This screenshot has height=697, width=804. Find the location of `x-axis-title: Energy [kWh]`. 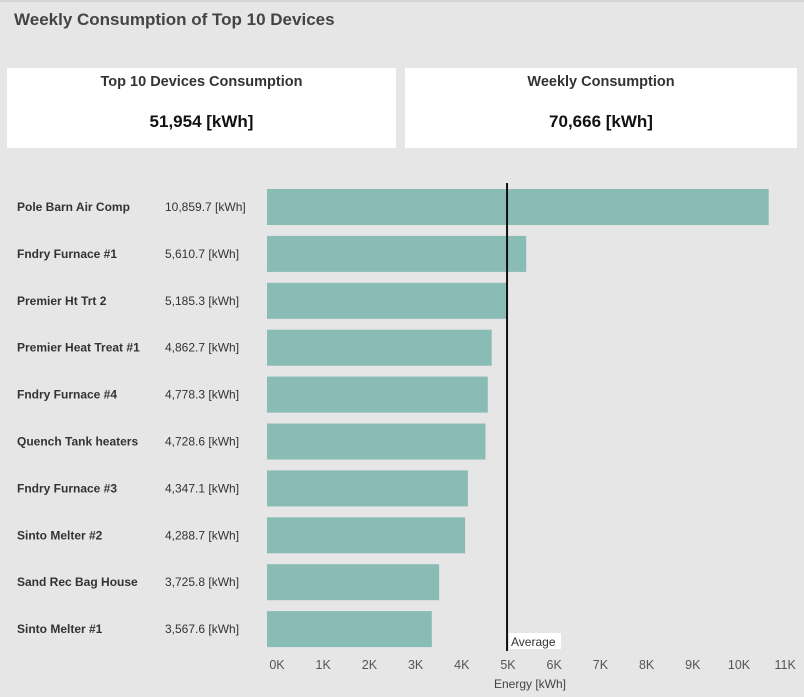

x-axis-title: Energy [kWh] is located at coordinates (530, 684).